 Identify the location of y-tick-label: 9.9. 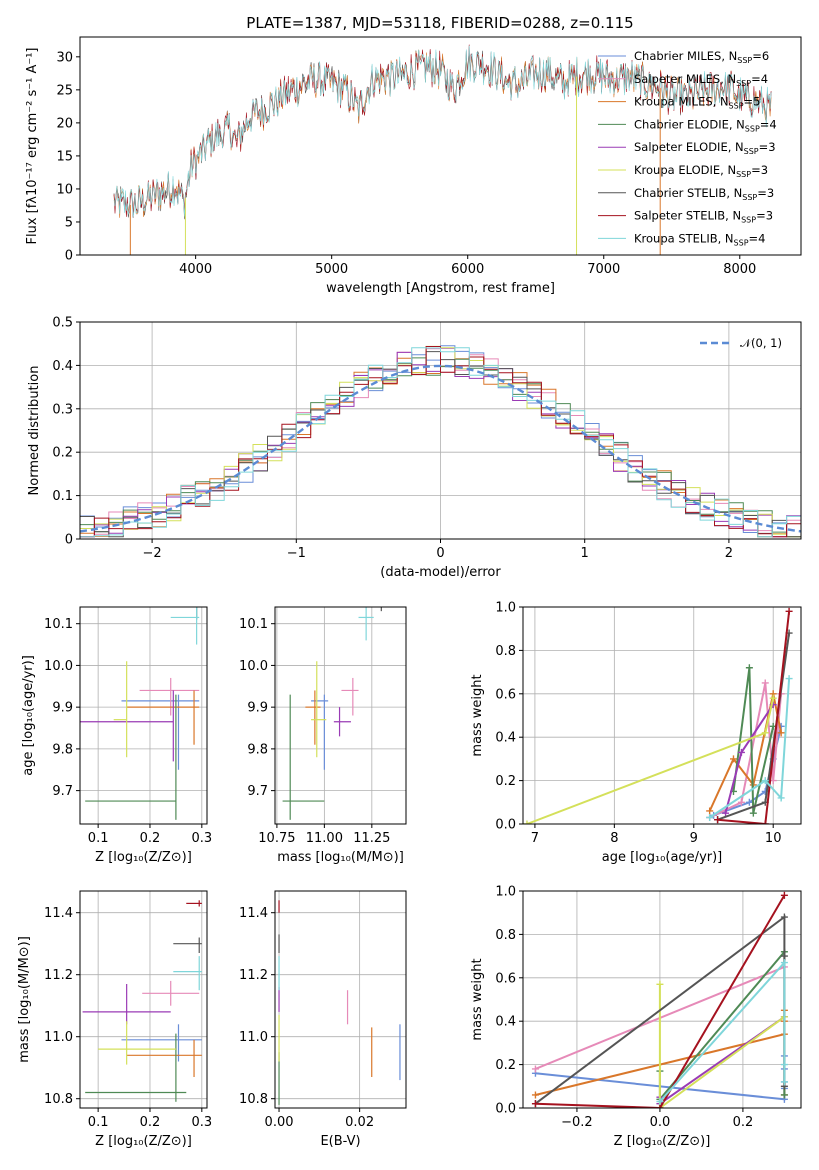
(257, 708).